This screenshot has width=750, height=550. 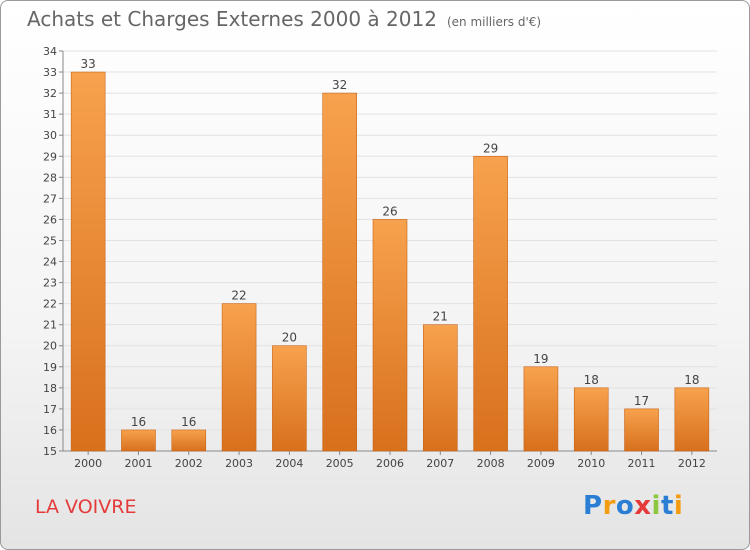 What do you see at coordinates (50, 367) in the screenshot?
I see `y-tick-label: 19` at bounding box center [50, 367].